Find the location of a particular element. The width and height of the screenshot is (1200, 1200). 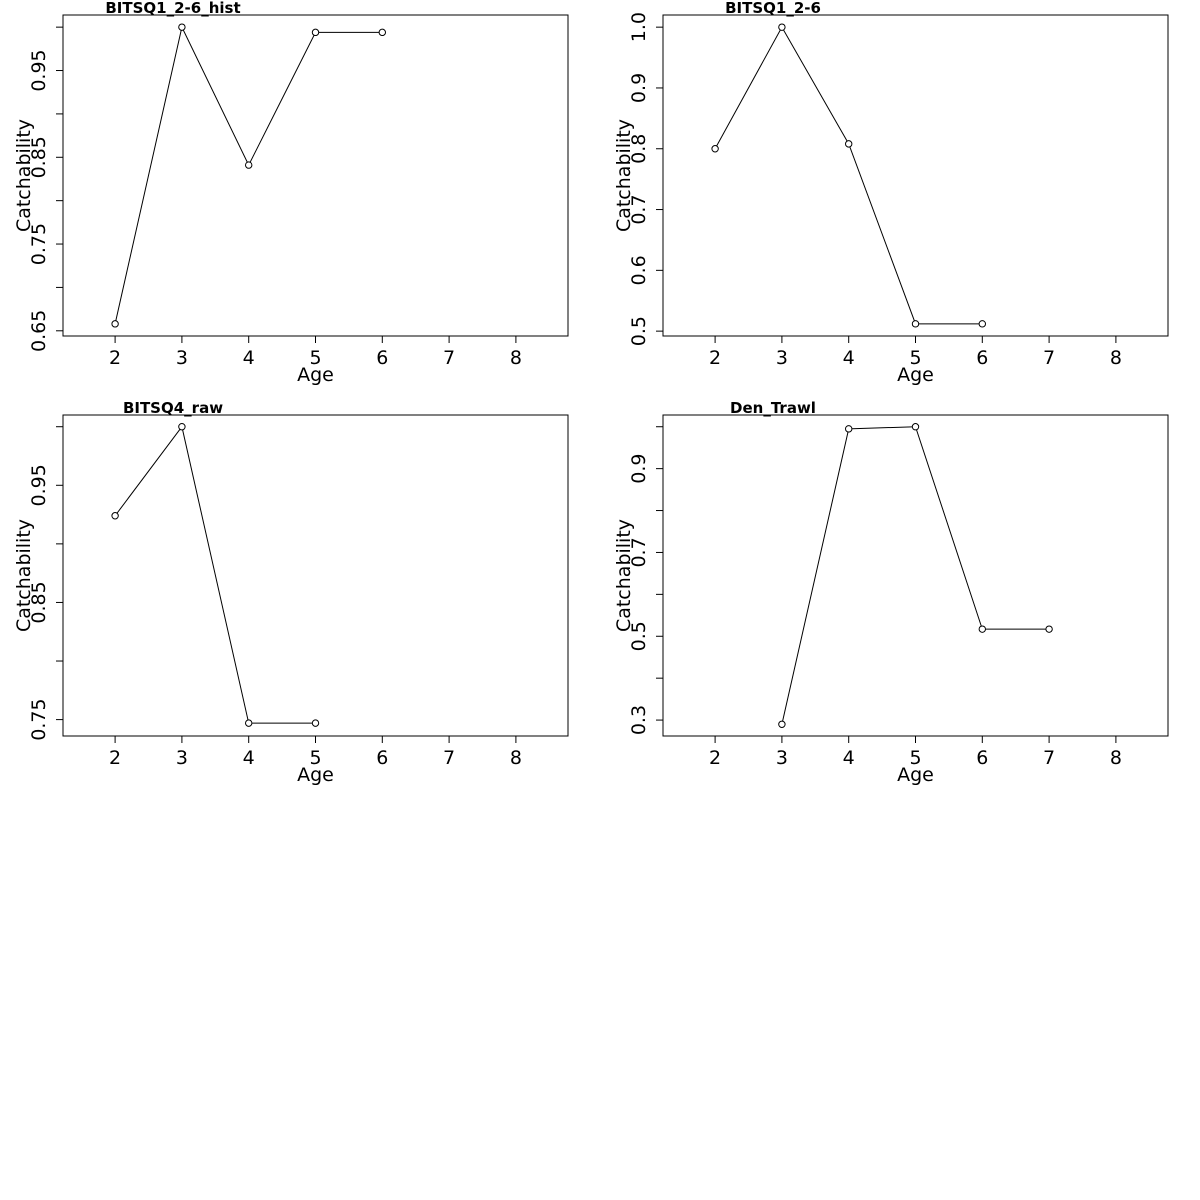

chart-title: BITSQ4_raw is located at coordinates (173, 408).